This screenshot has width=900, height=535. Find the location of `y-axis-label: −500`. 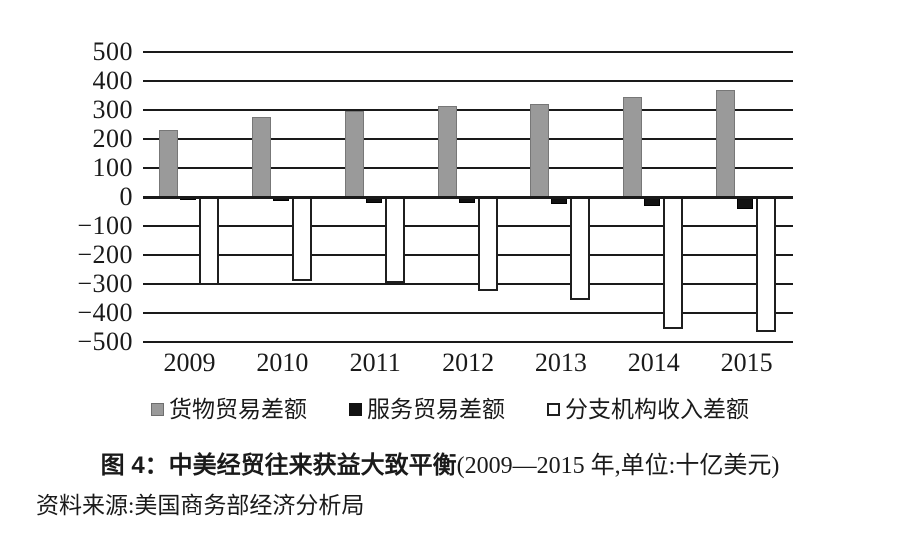

y-axis-label: −500 is located at coordinates (105, 341).